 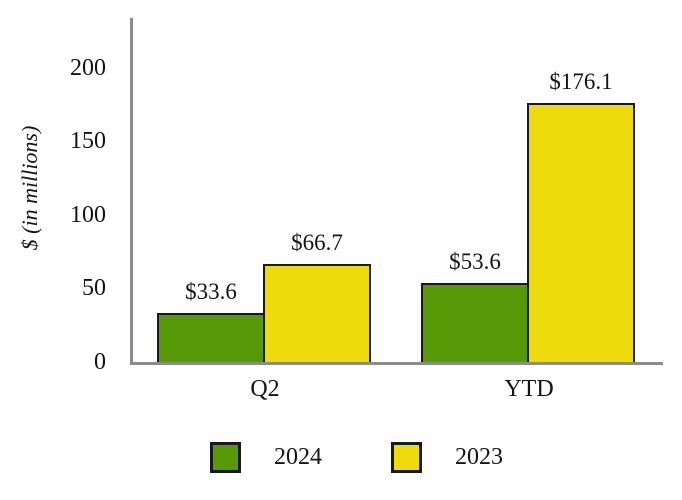 What do you see at coordinates (211, 291) in the screenshot?
I see `bar-value-label-2024-q2: $33.6` at bounding box center [211, 291].